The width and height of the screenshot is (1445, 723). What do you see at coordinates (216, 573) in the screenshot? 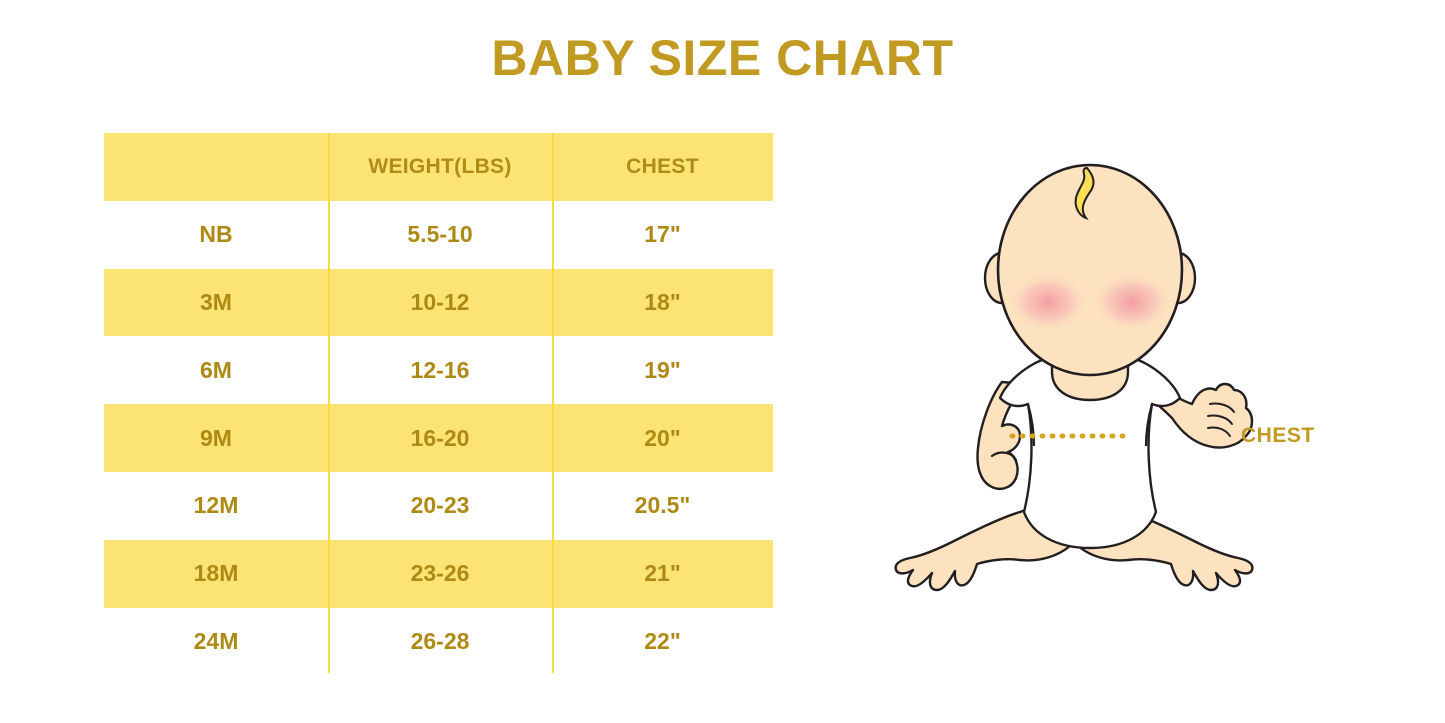
I see `cell-size: 18M` at bounding box center [216, 573].